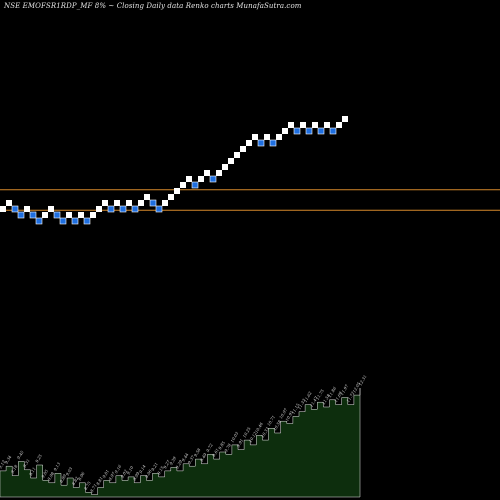 This screenshot has height=500, width=500. I want to click on profile-label: 10.33, so click(265, 432).